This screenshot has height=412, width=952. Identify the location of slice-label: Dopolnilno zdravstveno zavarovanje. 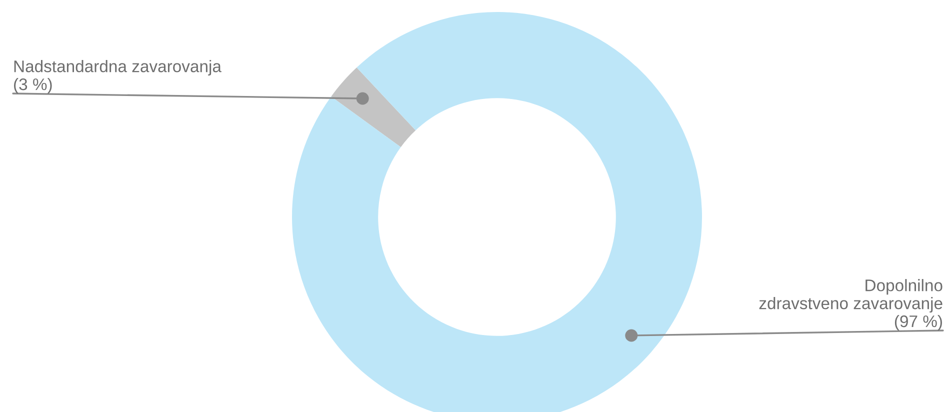
(850, 296).